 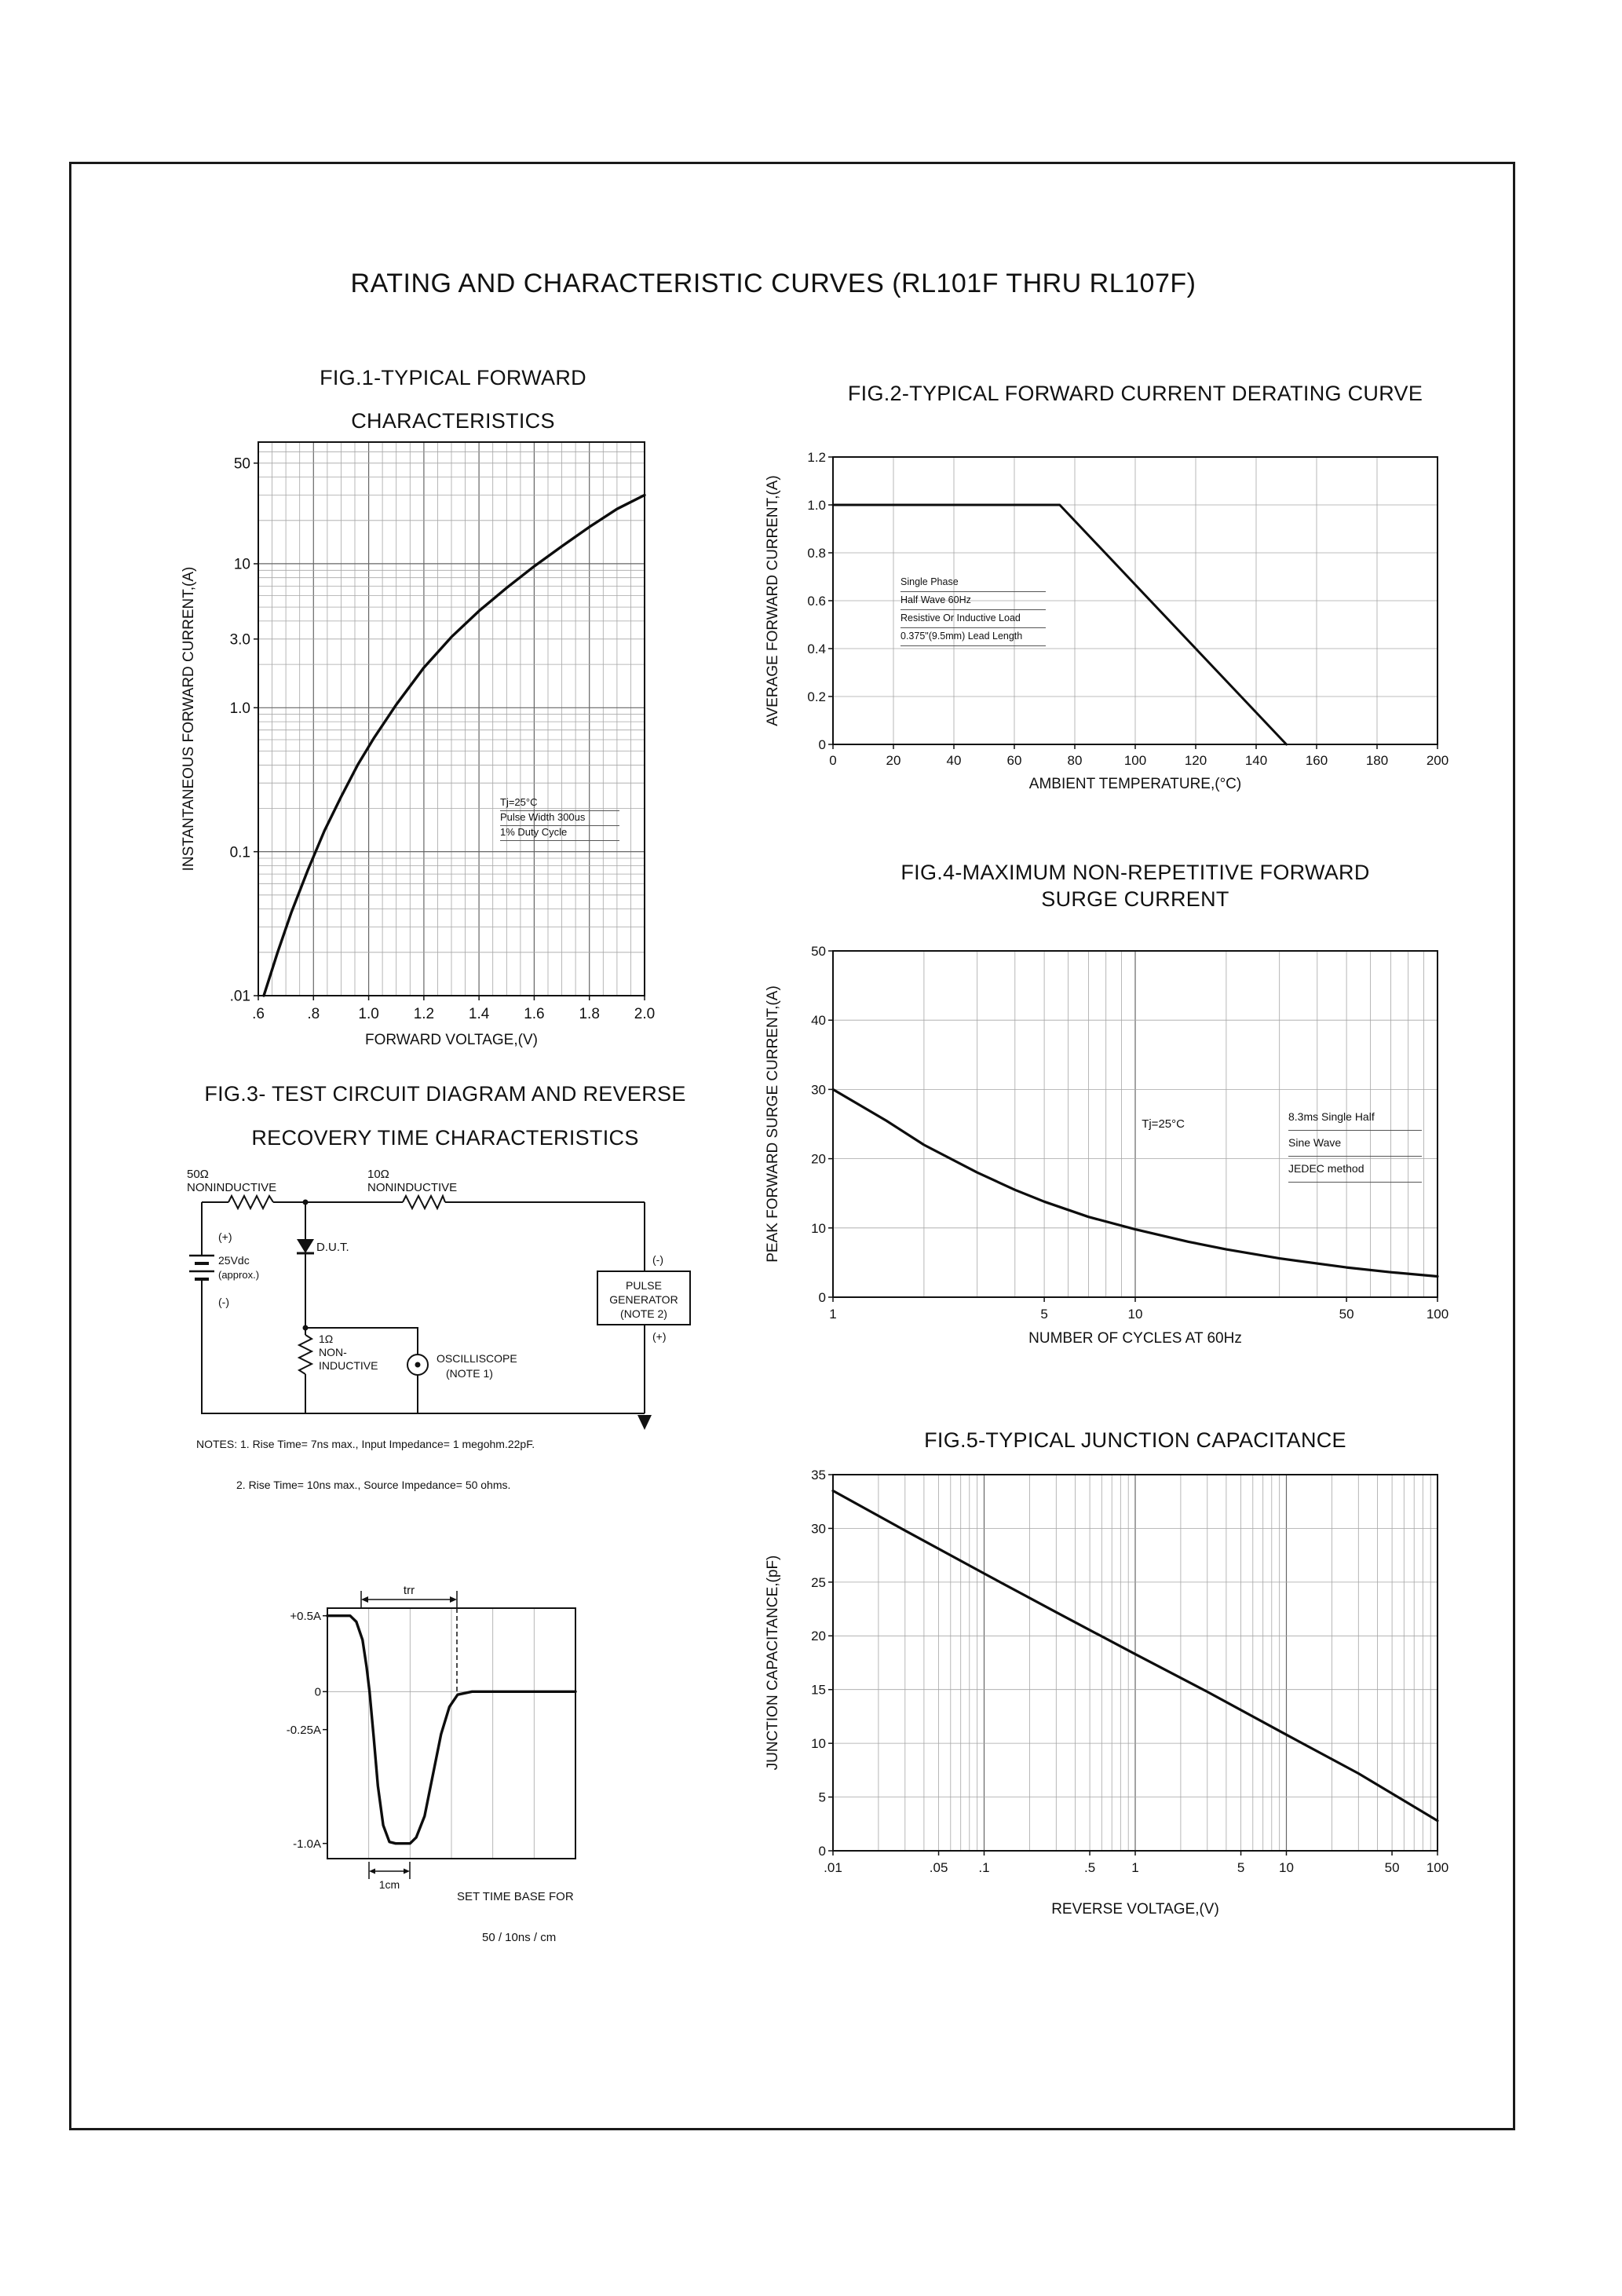 What do you see at coordinates (332, 1247) in the screenshot?
I see `dut-label: D.U.T.` at bounding box center [332, 1247].